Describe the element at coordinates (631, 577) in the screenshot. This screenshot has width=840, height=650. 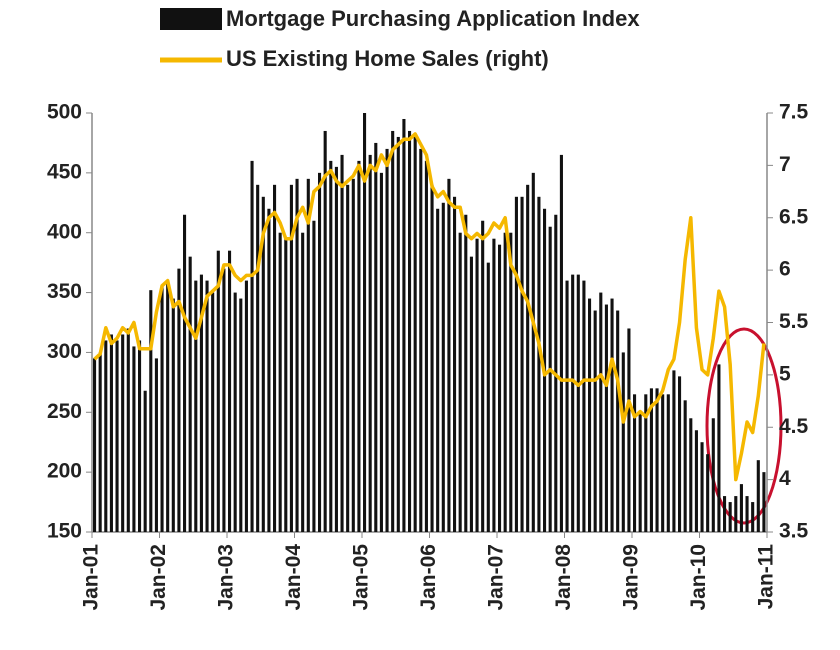
I see `x-tick-label: Jan-09` at that location.